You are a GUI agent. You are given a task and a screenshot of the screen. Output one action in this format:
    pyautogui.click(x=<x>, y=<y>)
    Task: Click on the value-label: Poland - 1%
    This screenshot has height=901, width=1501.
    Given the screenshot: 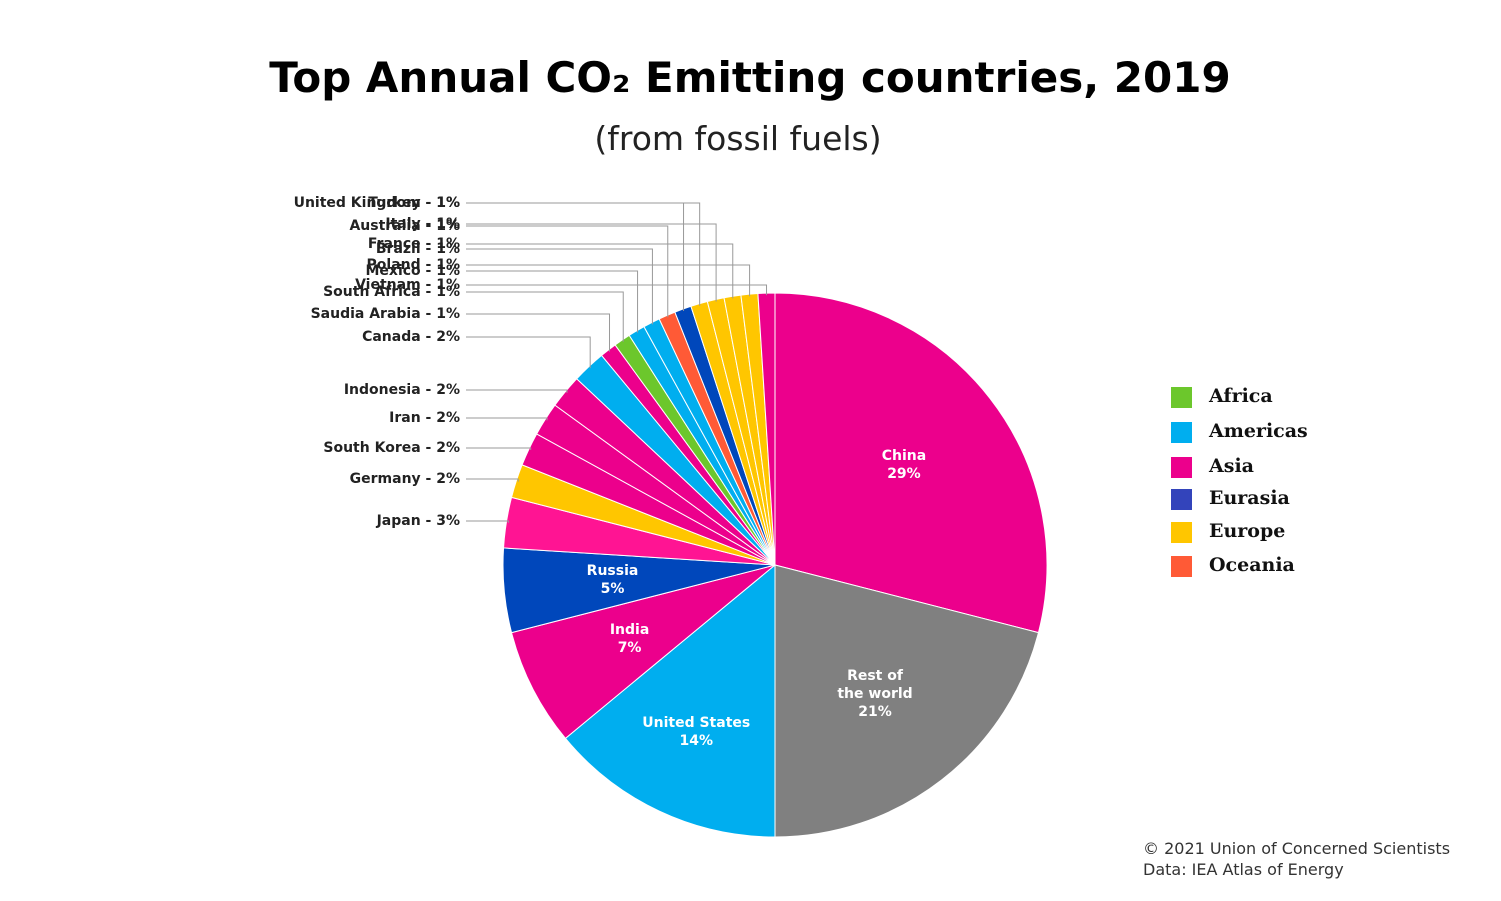 What is the action you would take?
    pyautogui.click(x=413, y=265)
    